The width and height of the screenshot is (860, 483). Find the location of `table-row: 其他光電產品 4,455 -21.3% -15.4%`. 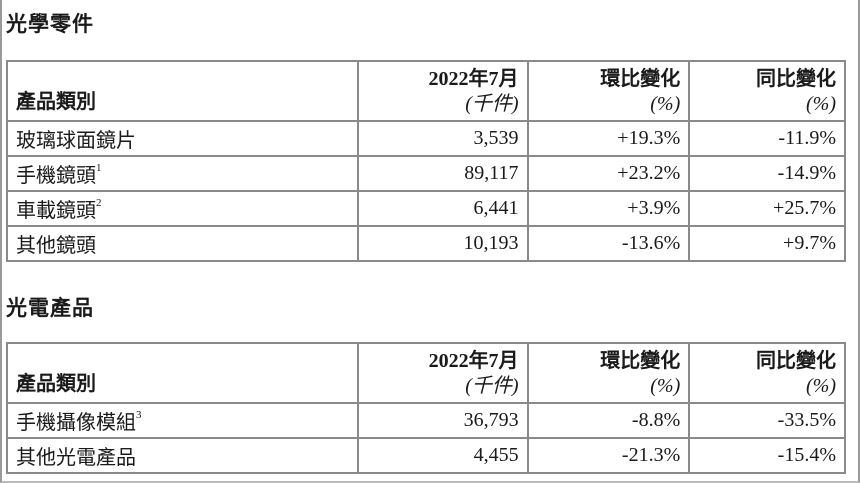

table-row: 其他光電產品 4,455 -21.3% -15.4% is located at coordinates (426, 455).